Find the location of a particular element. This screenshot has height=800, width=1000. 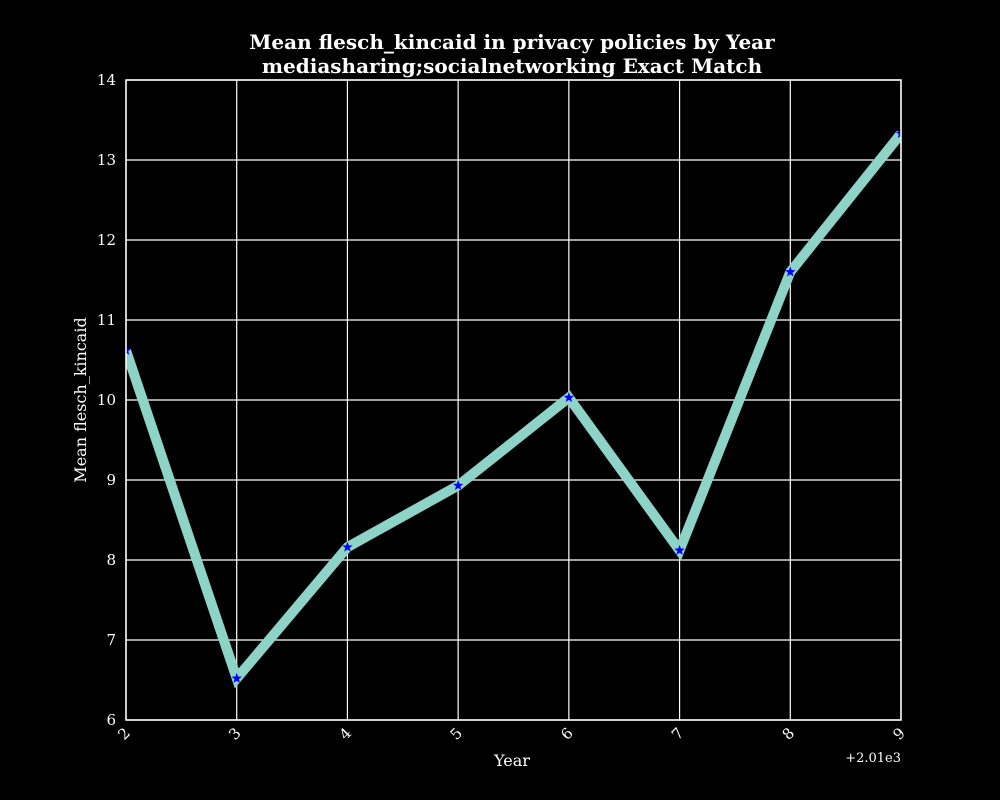

y-tick-label: 13 is located at coordinates (106, 160).